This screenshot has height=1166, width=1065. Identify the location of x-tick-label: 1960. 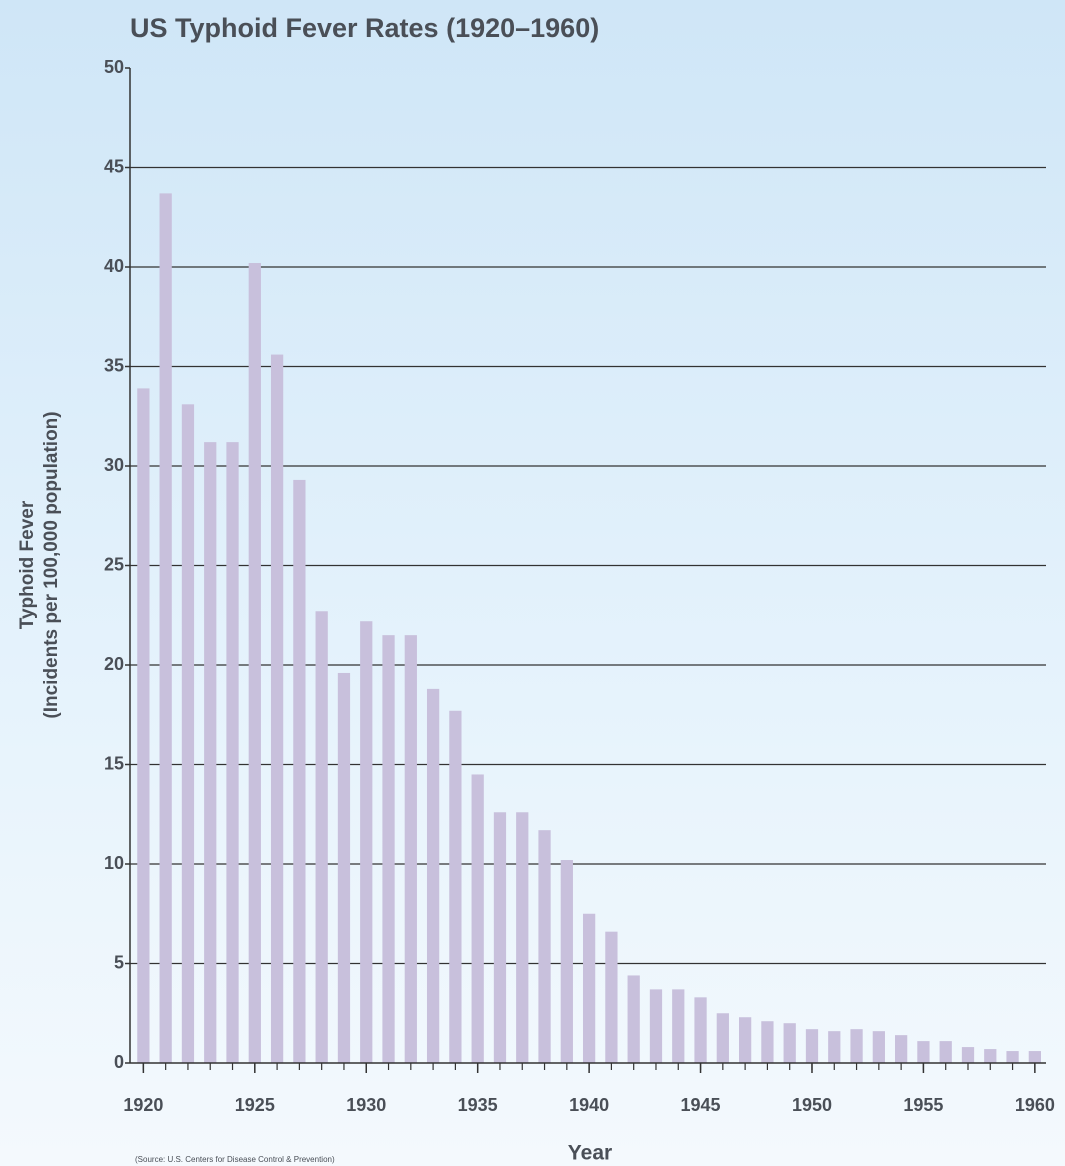
(1035, 1105).